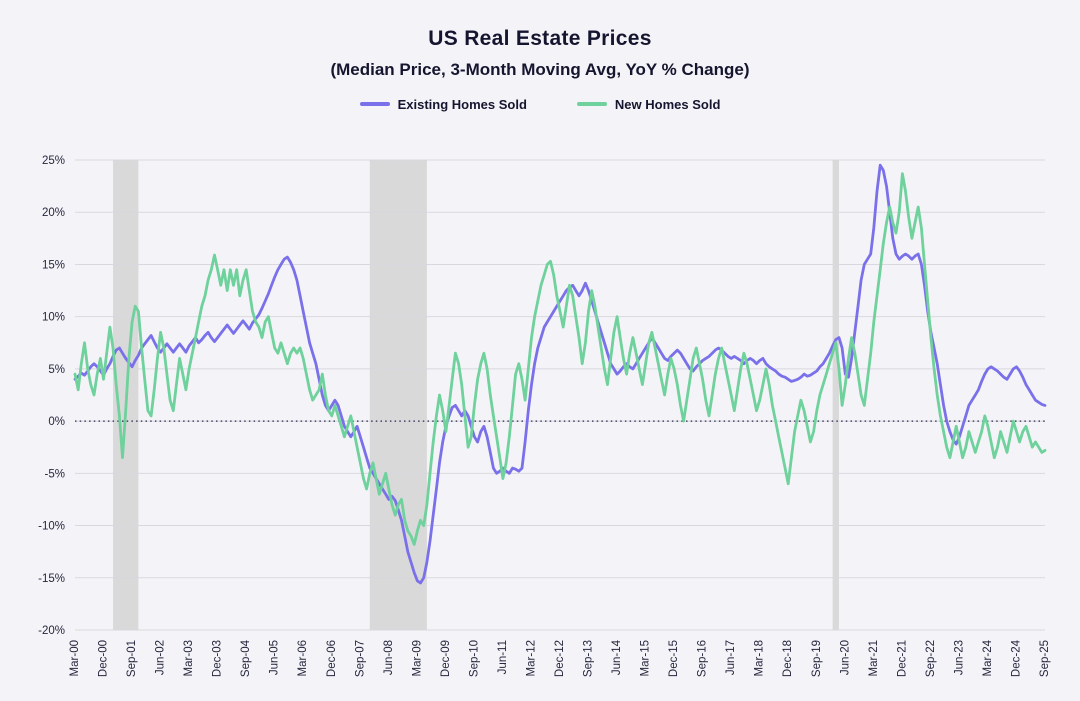 This screenshot has width=1080, height=701. I want to click on x-tick-label: Sep-22, so click(931, 658).